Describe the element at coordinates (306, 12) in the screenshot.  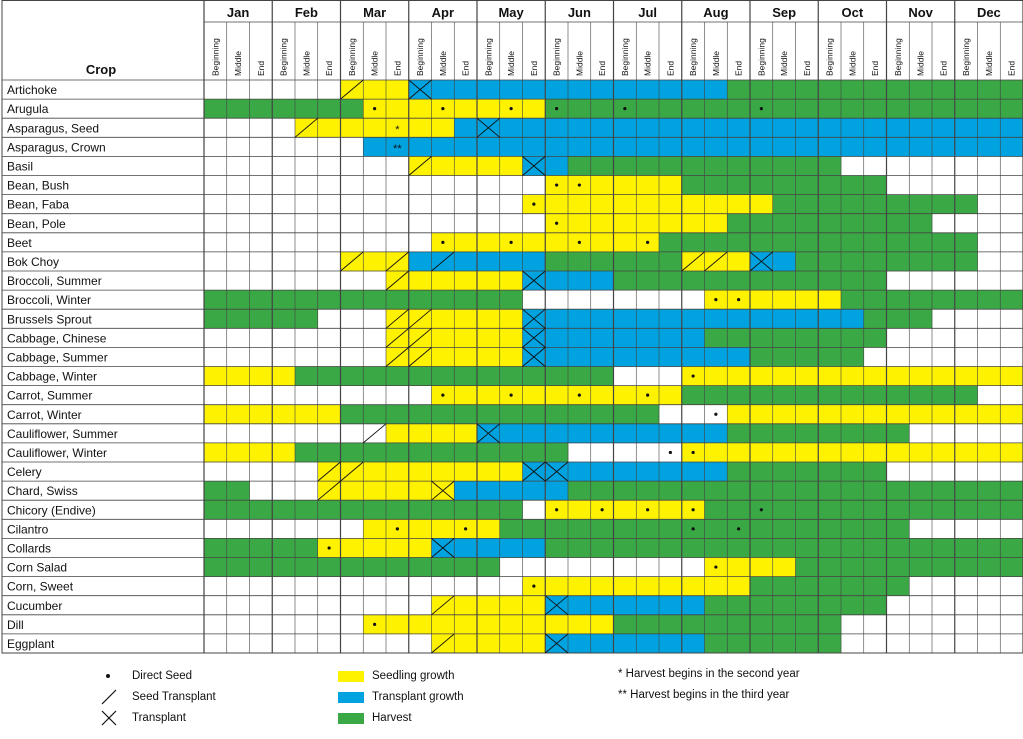
I see `month-label: Feb` at that location.